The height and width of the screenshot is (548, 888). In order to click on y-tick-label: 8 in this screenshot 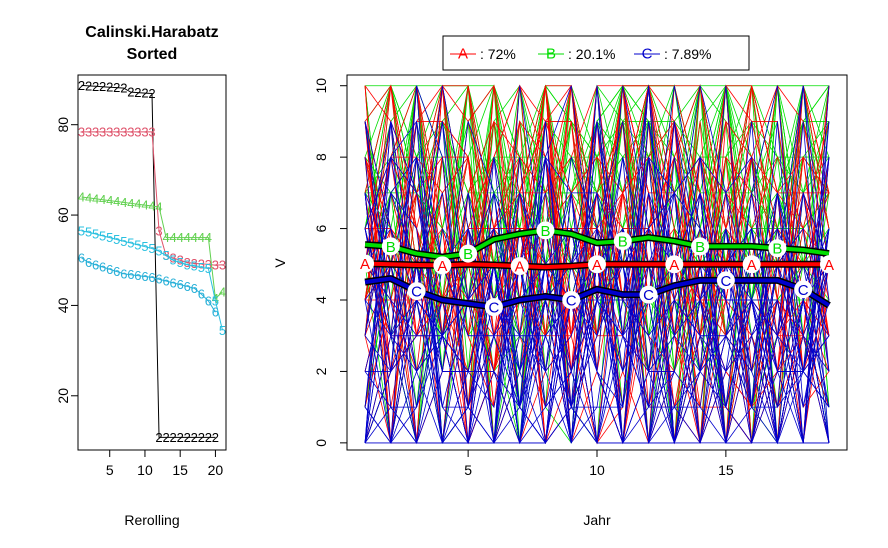, I will do `click(321, 157)`.